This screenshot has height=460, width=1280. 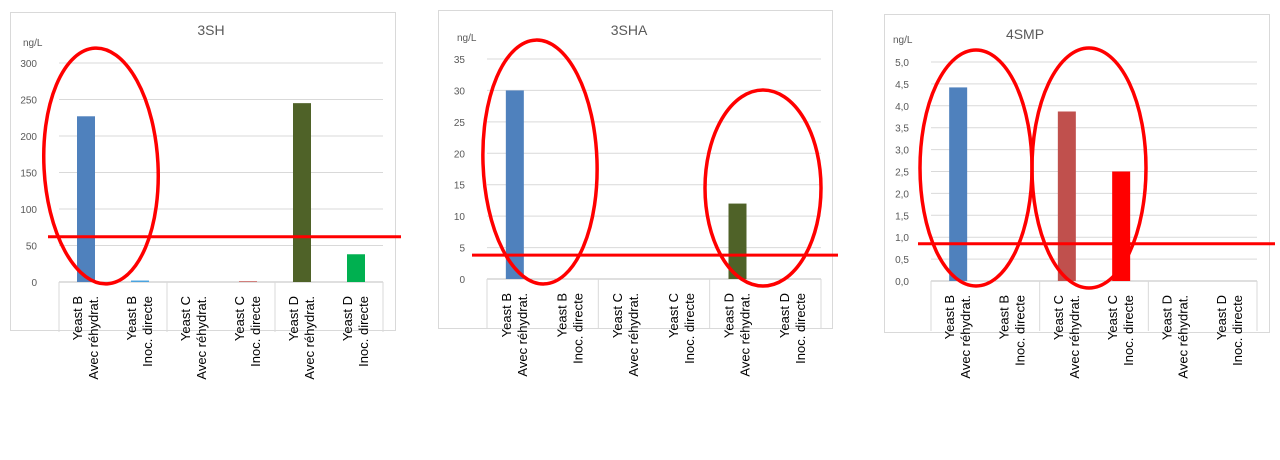 I want to click on y-tick-label: 5,0, so click(x=902, y=63).